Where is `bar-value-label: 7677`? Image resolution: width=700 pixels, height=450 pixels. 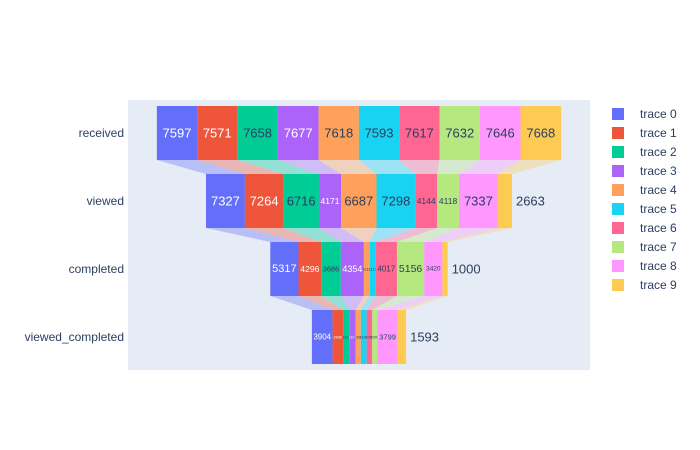 bar-value-label: 7677 is located at coordinates (298, 133).